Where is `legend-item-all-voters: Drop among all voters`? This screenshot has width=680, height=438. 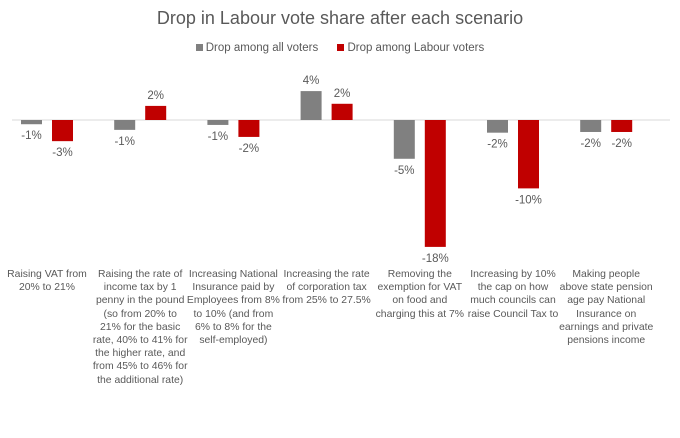 legend-item-all-voters: Drop among all voters is located at coordinates (257, 48).